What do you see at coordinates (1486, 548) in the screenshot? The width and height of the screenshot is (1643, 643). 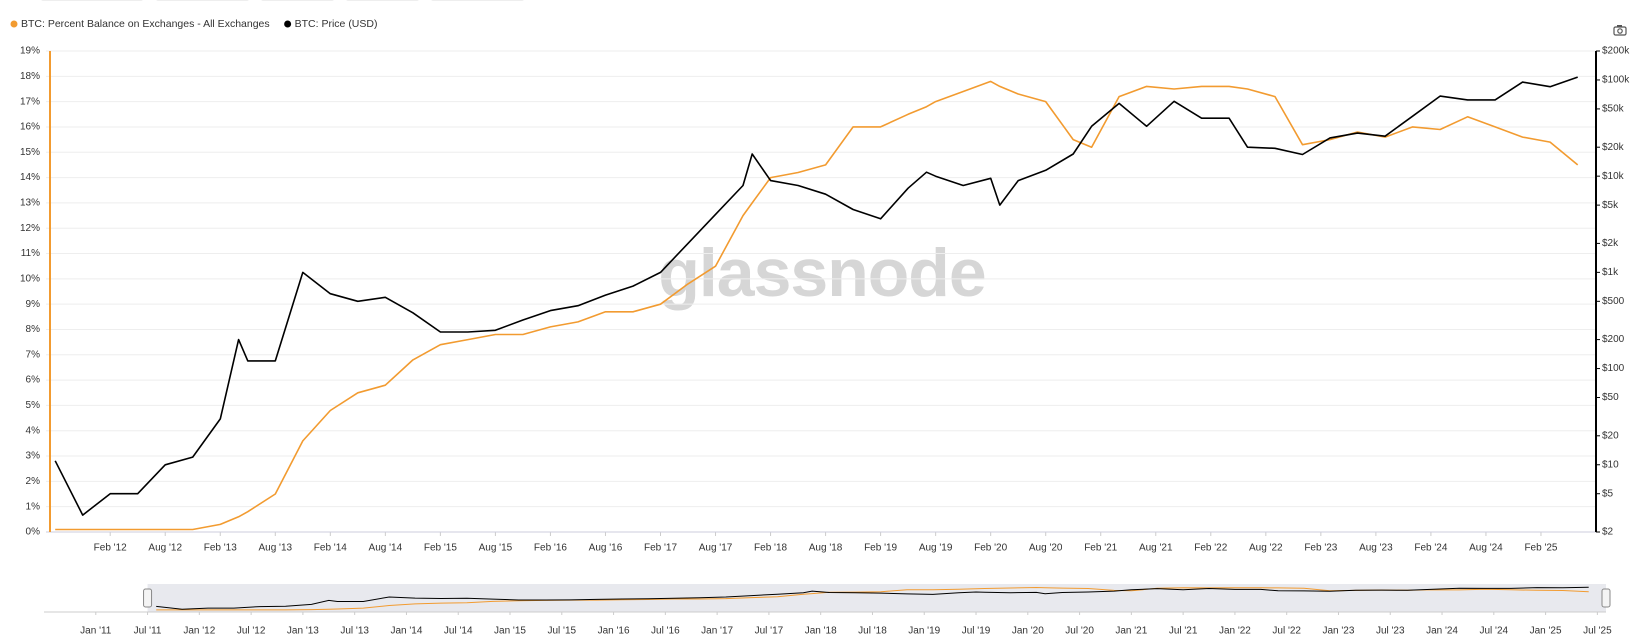 I see `x-tick-label: Aug '24` at bounding box center [1486, 548].